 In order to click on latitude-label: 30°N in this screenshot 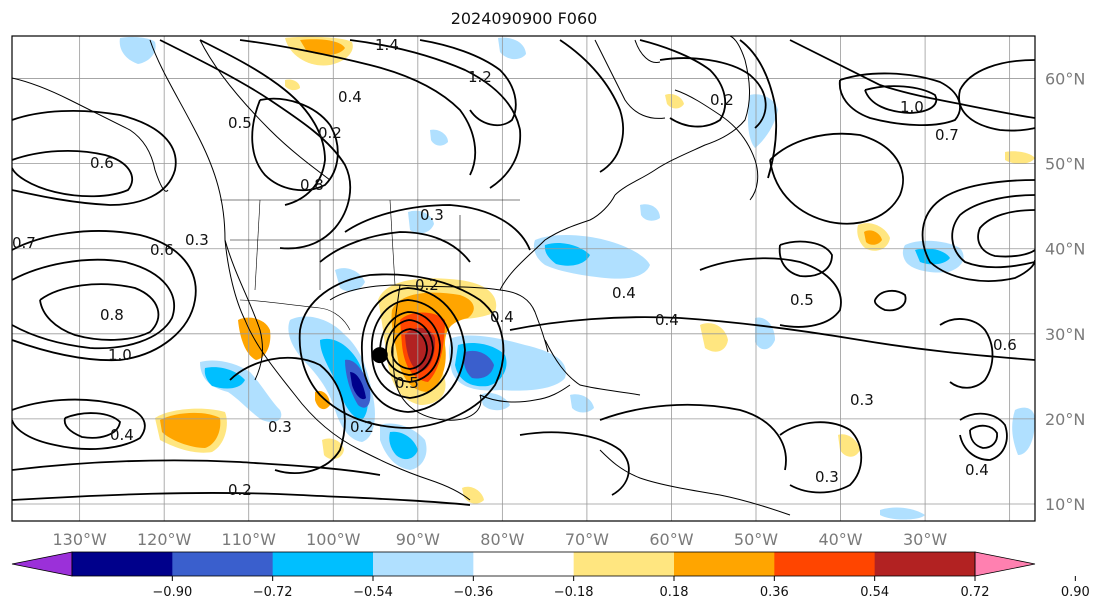, I will do `click(1065, 334)`.